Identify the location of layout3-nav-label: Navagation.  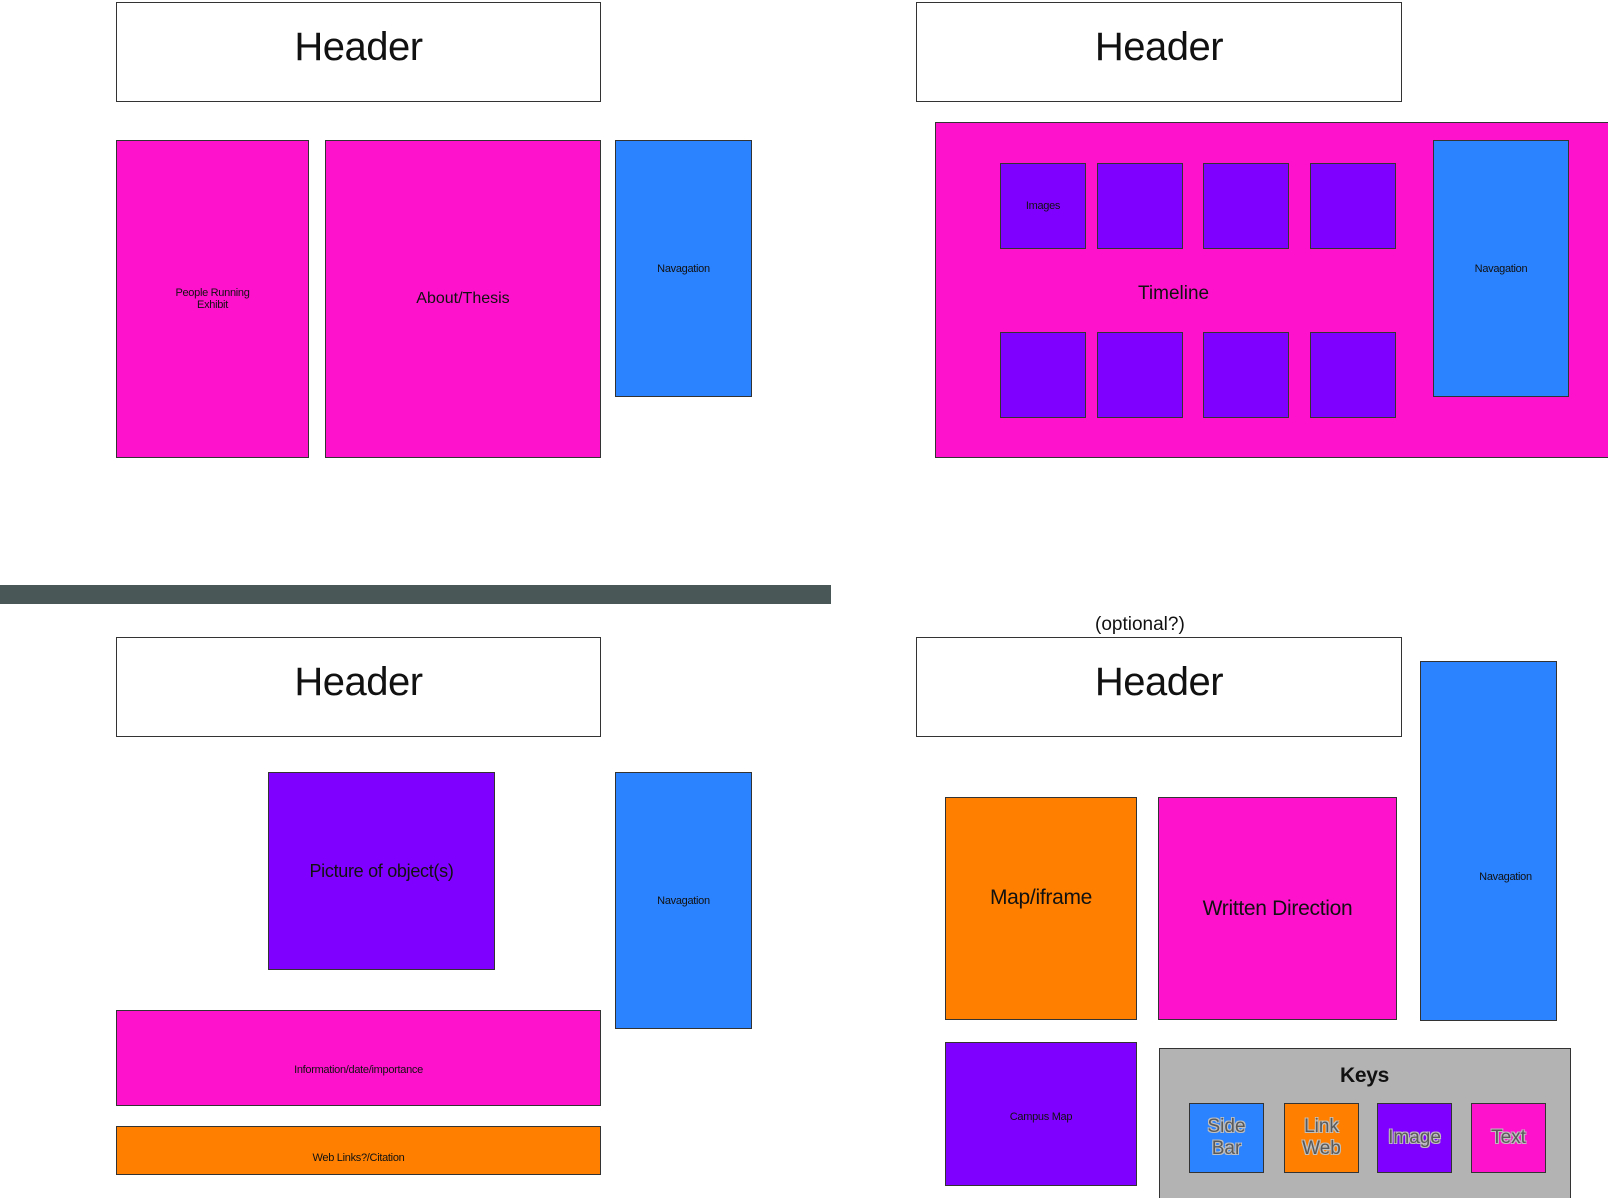
(683, 900).